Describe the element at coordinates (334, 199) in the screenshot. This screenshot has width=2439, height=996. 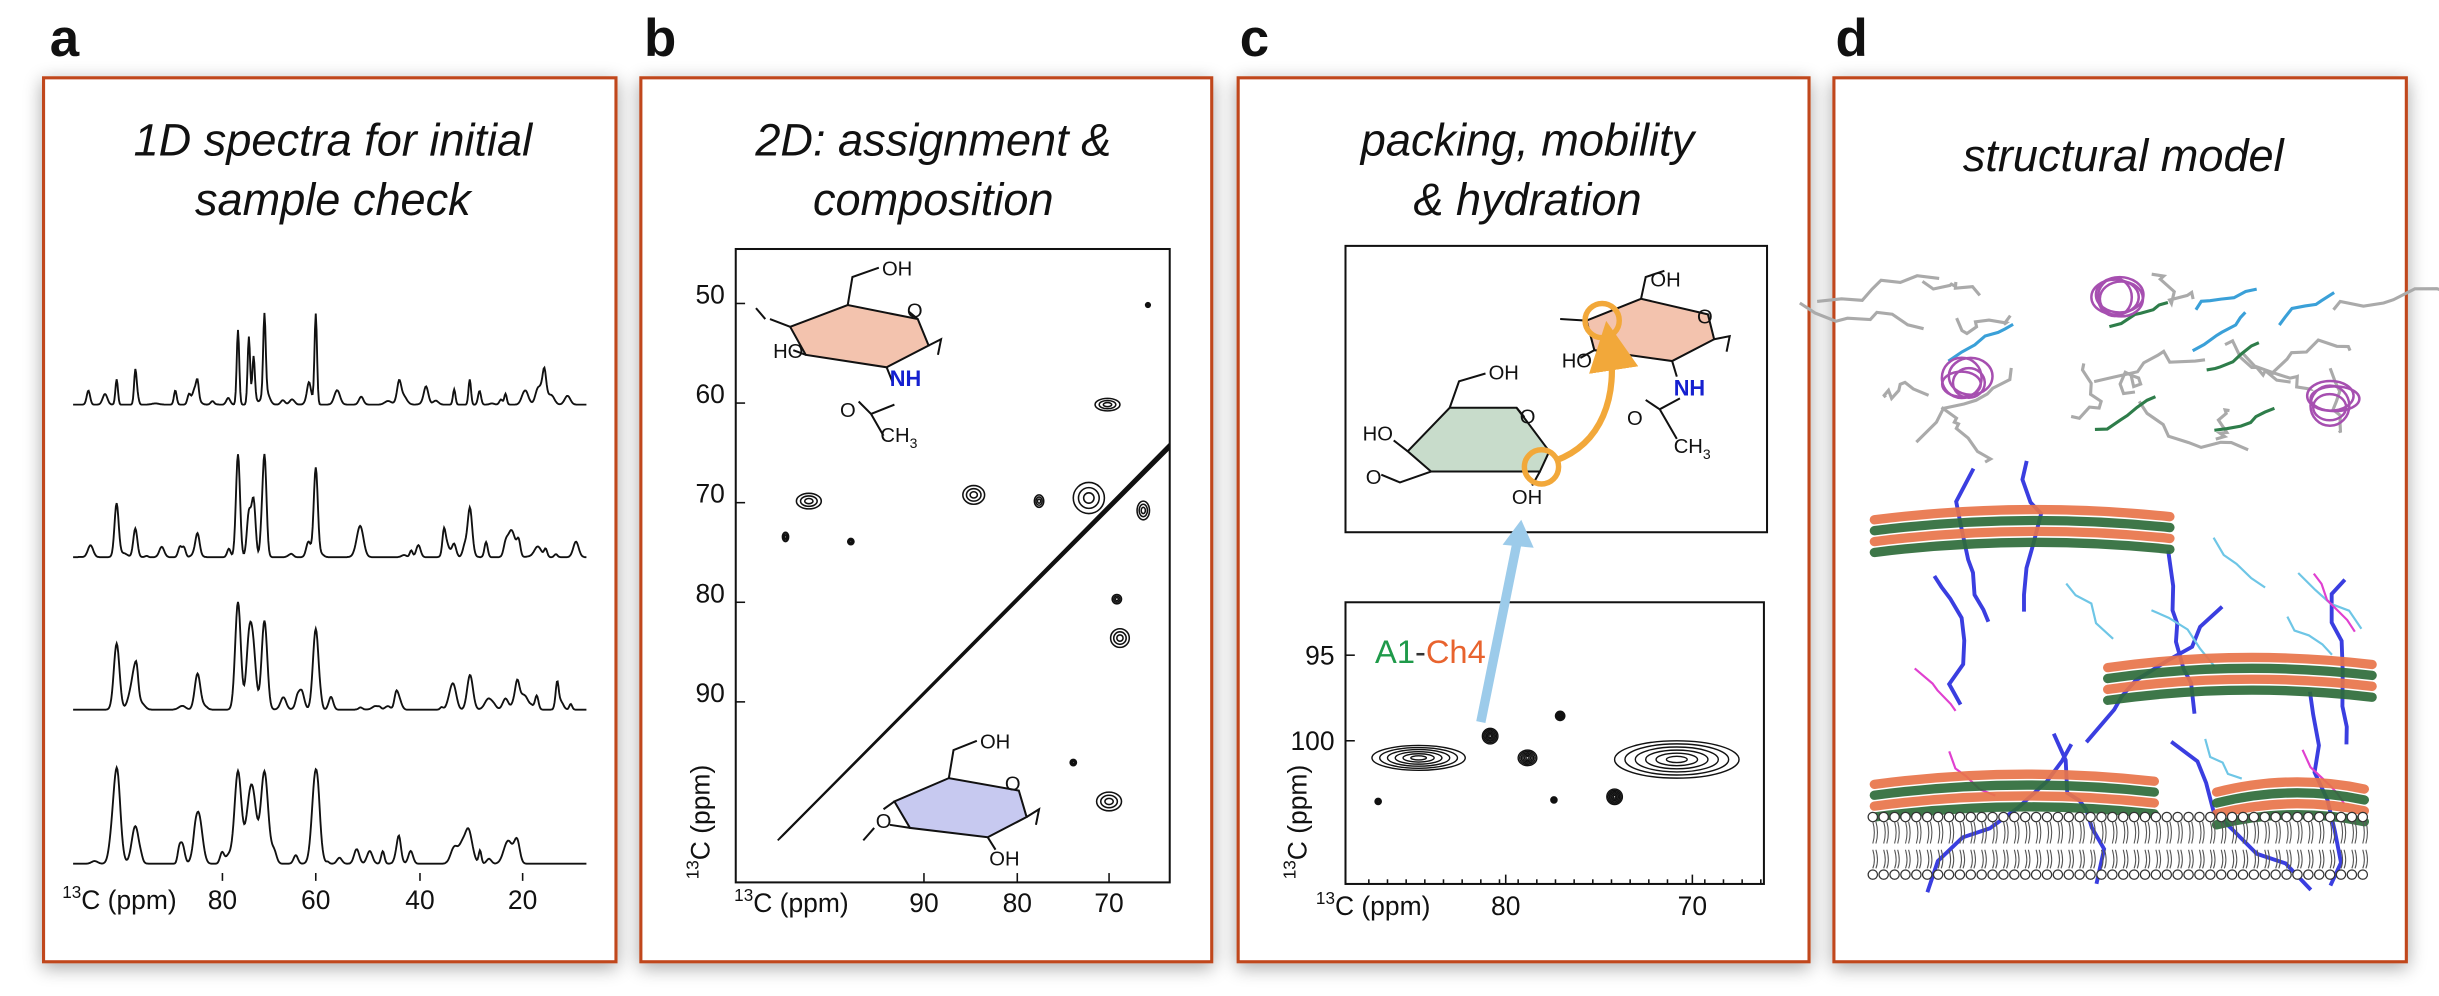
I see `panel-title: sample check` at that location.